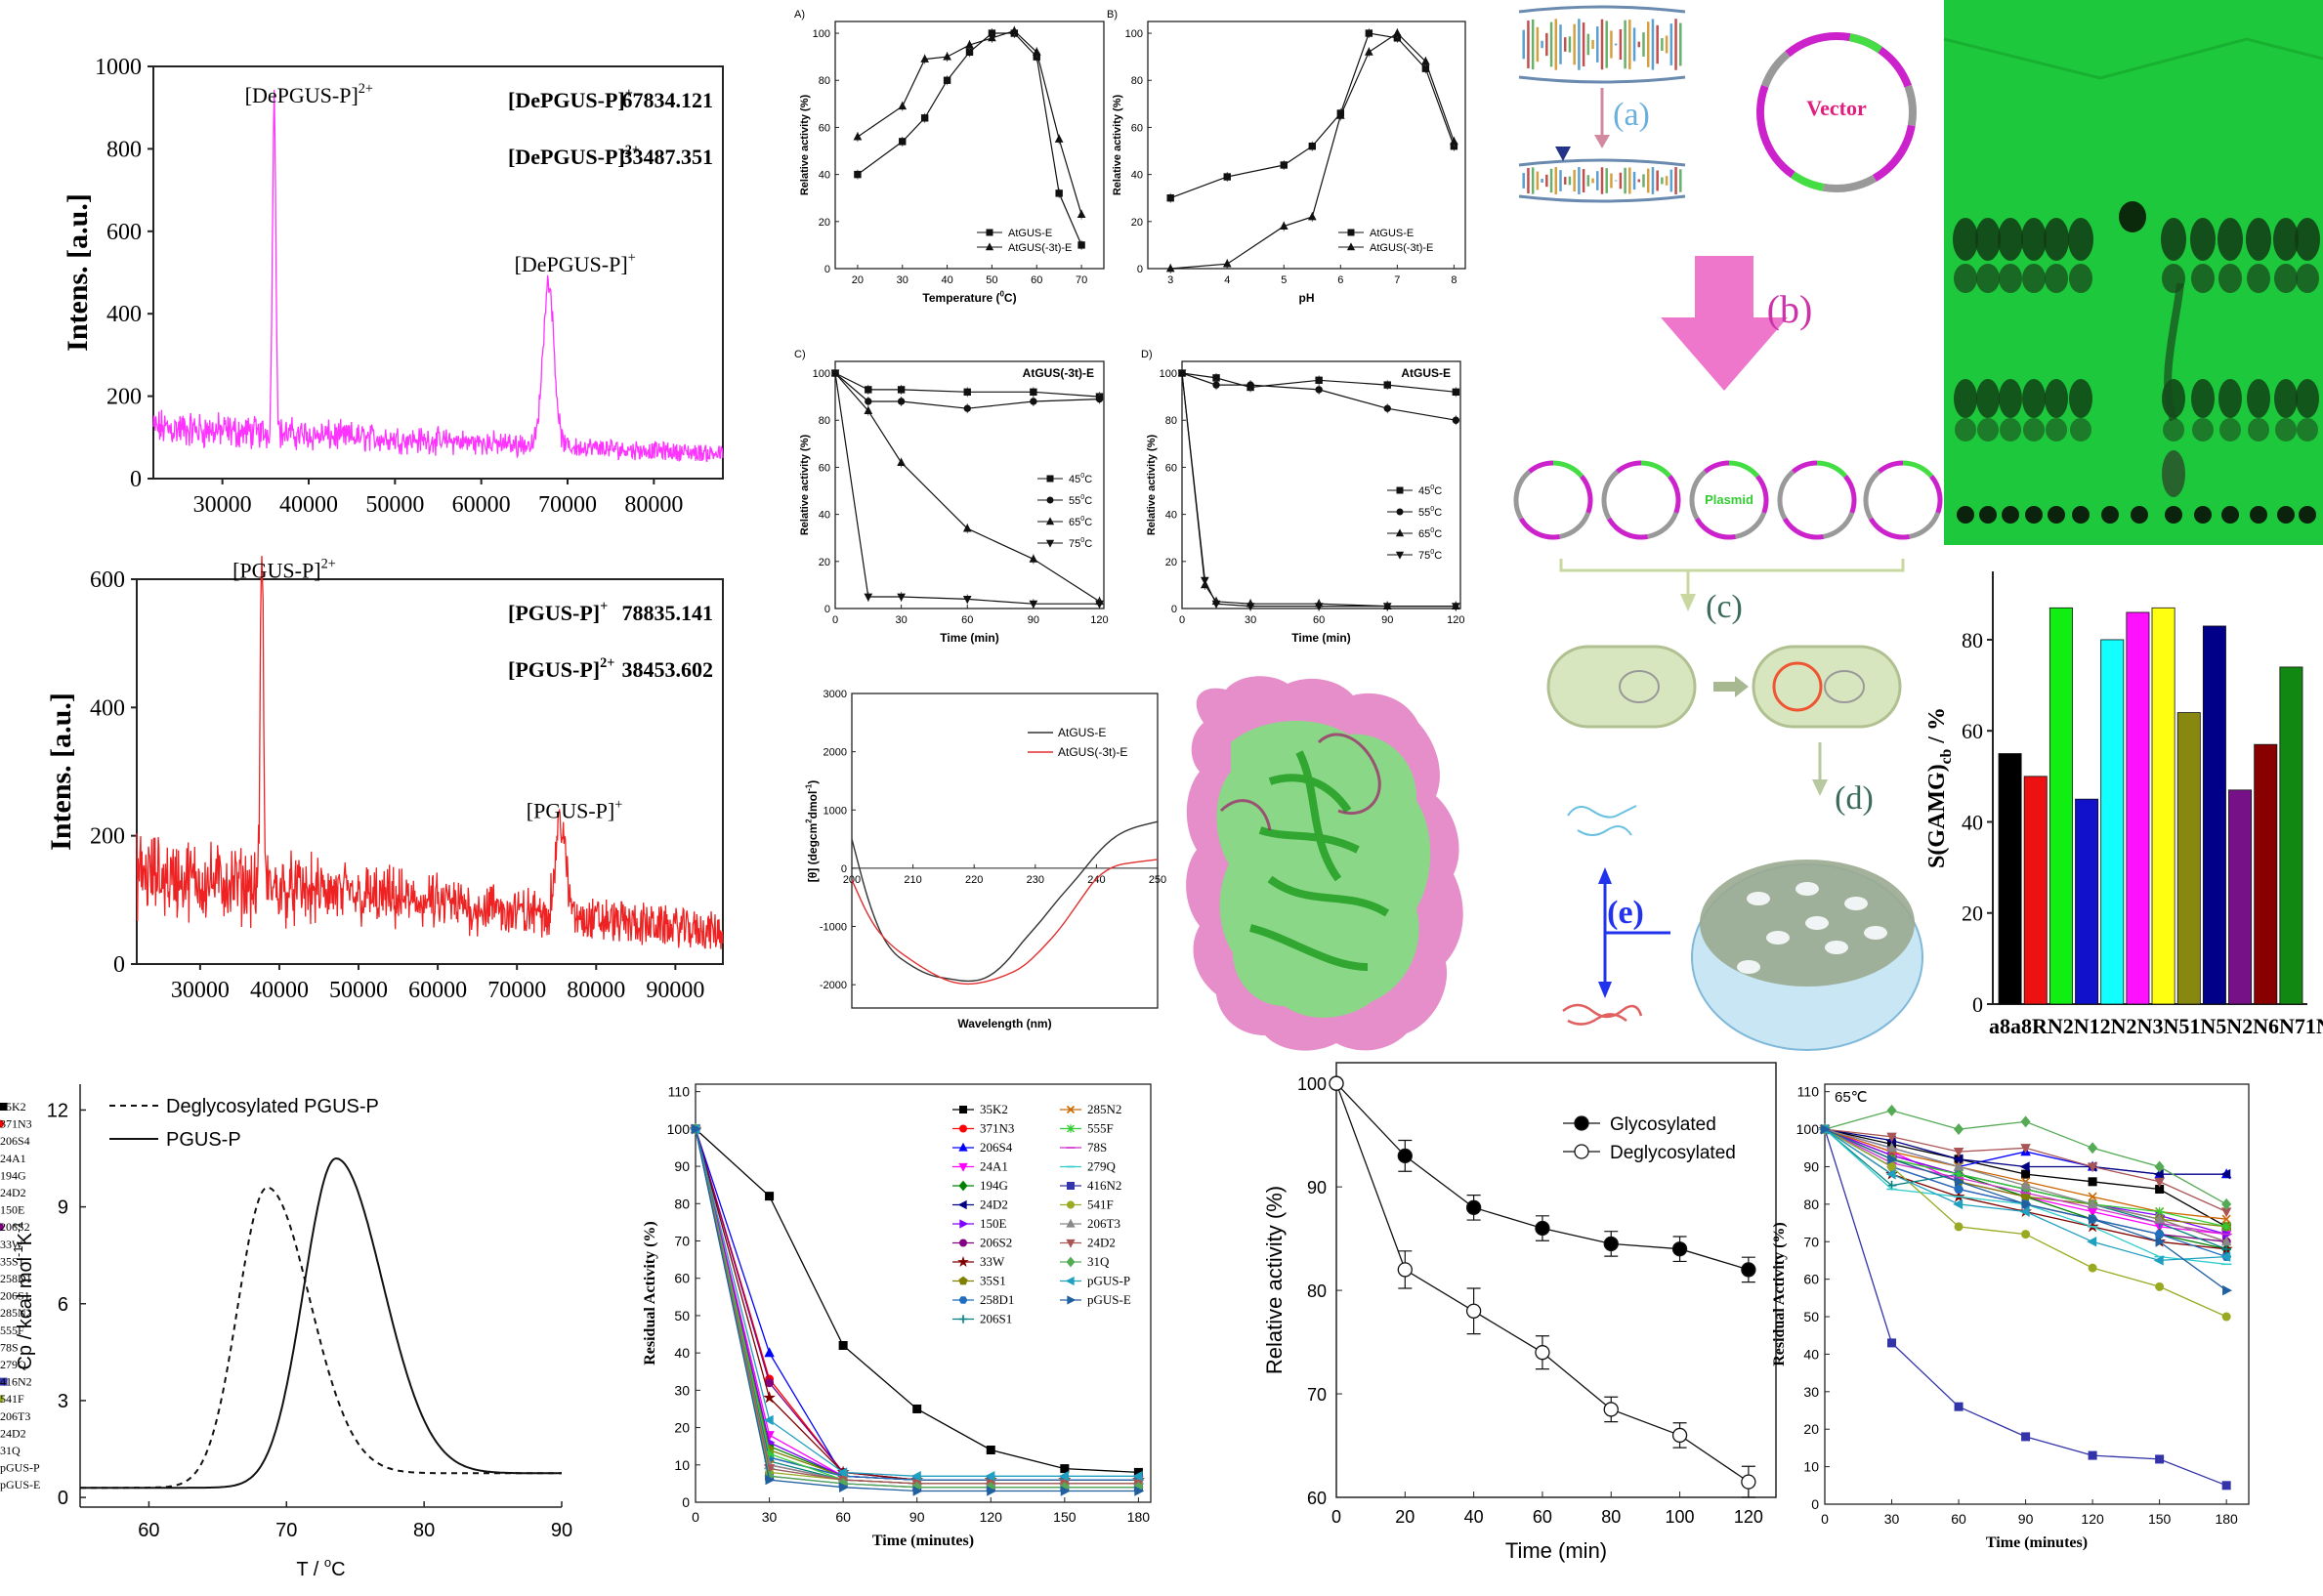 The image size is (2323, 1596). I want to click on x-axis-label: T / oC, so click(320, 1567).